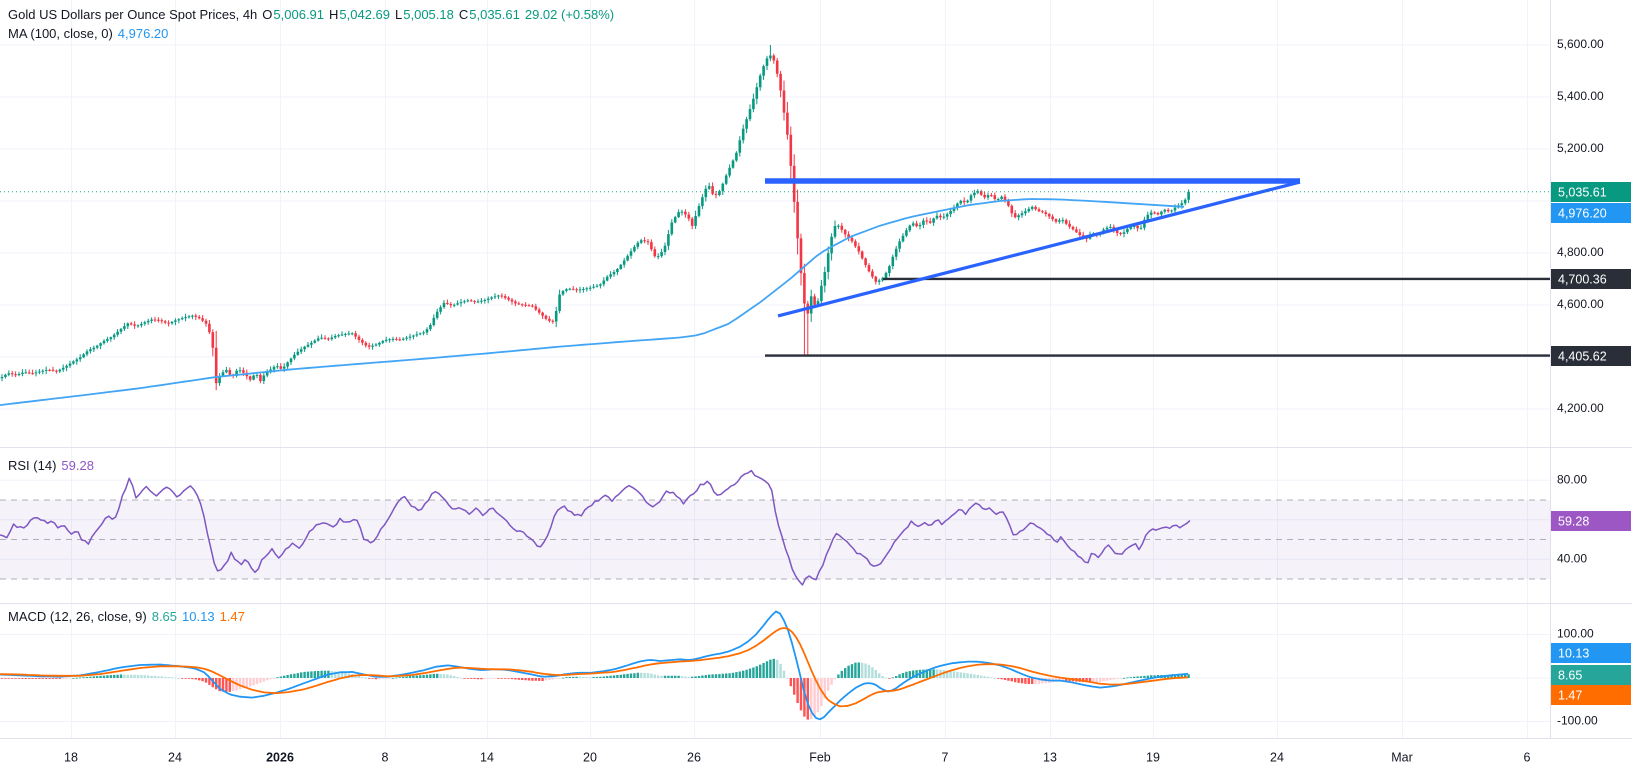 This screenshot has width=1632, height=783. What do you see at coordinates (424, 14) in the screenshot?
I see `ohlc-low: L 5,005.18` at bounding box center [424, 14].